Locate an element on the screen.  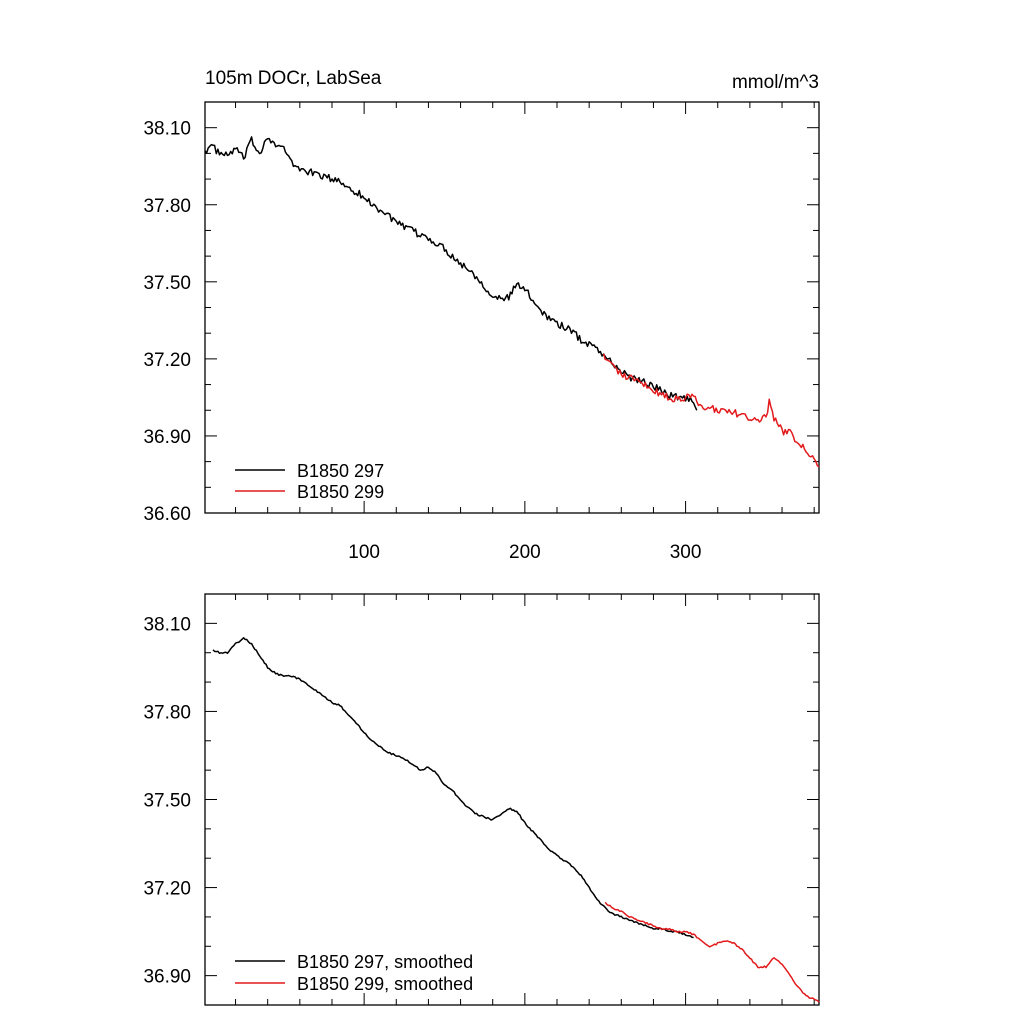
legend-label-b1850-297: B1850 297 is located at coordinates (340, 471).